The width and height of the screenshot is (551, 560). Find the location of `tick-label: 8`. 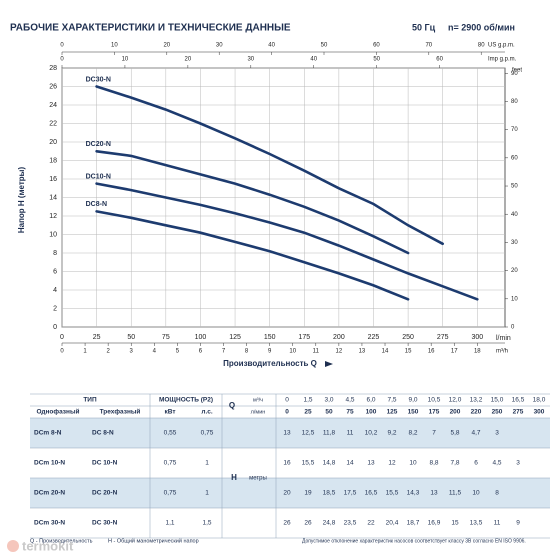

tick-label: 8 is located at coordinates (247, 352).